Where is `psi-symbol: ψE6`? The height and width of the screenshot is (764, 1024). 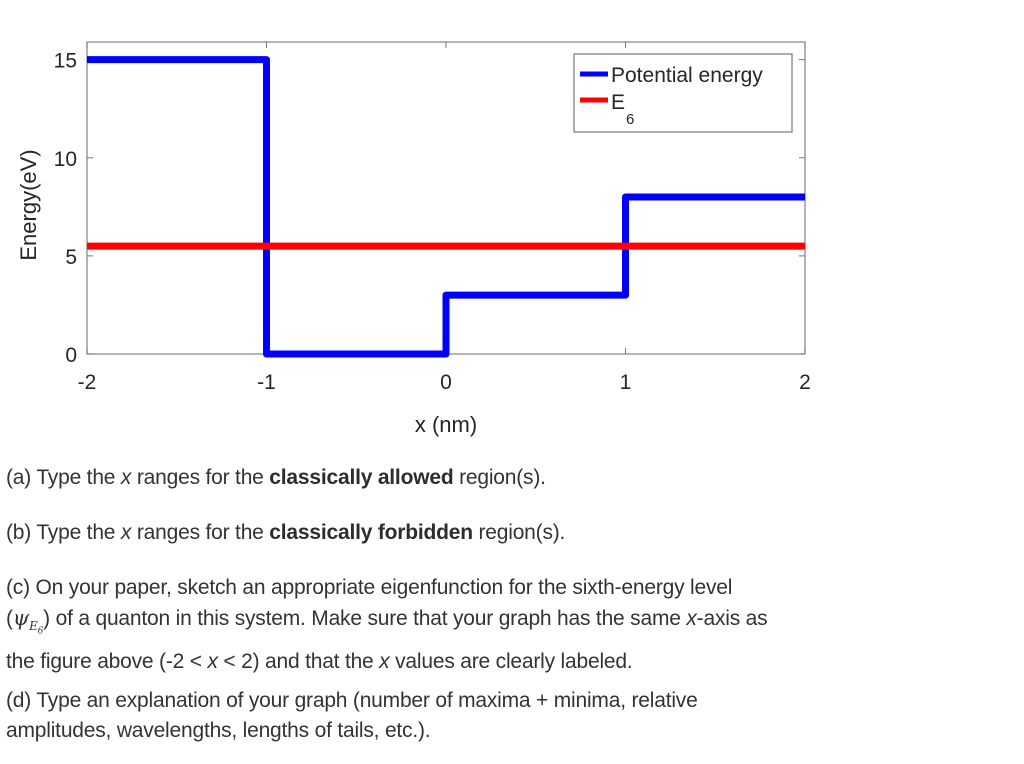
psi-symbol: ψE6 is located at coordinates (28, 621).